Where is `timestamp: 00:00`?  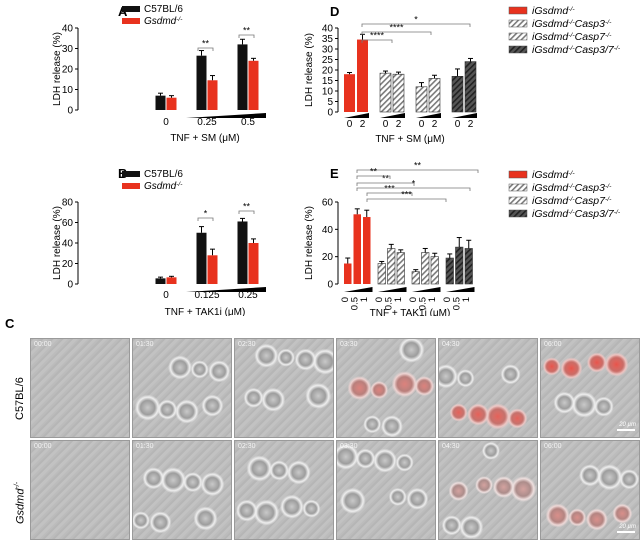 timestamp: 00:00 is located at coordinates (43, 344).